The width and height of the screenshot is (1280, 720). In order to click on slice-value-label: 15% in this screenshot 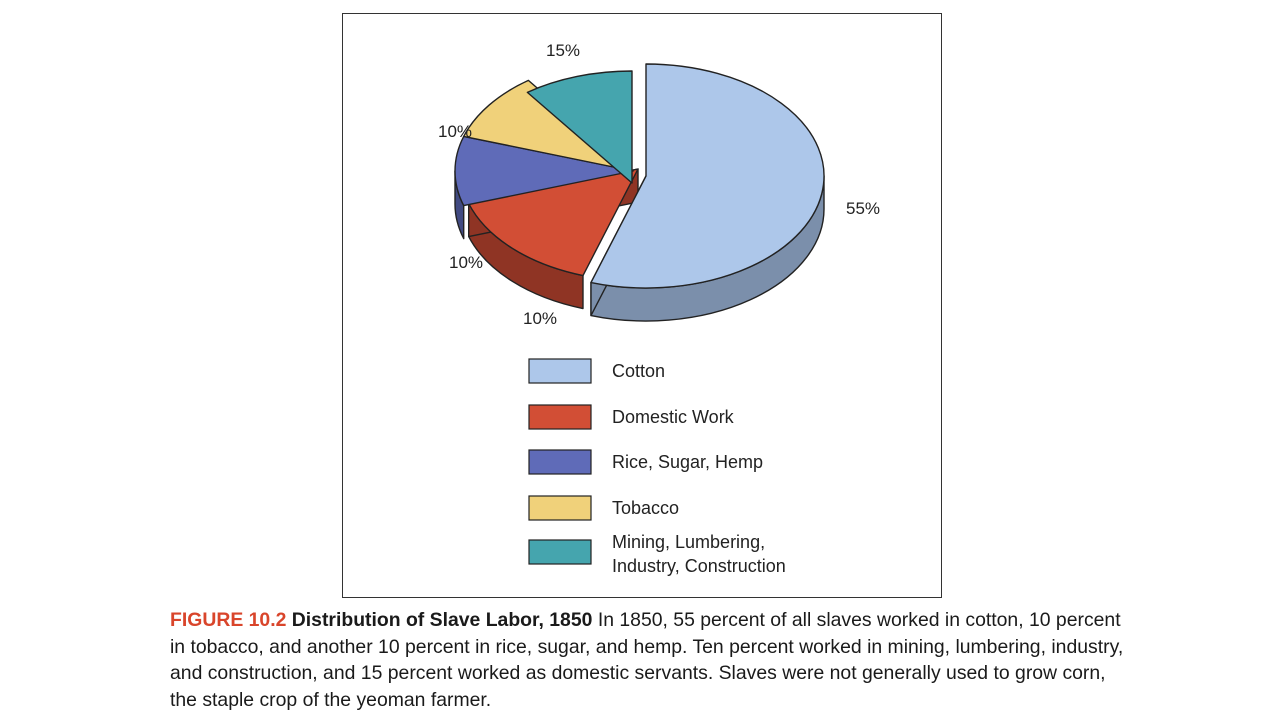, I will do `click(563, 50)`.